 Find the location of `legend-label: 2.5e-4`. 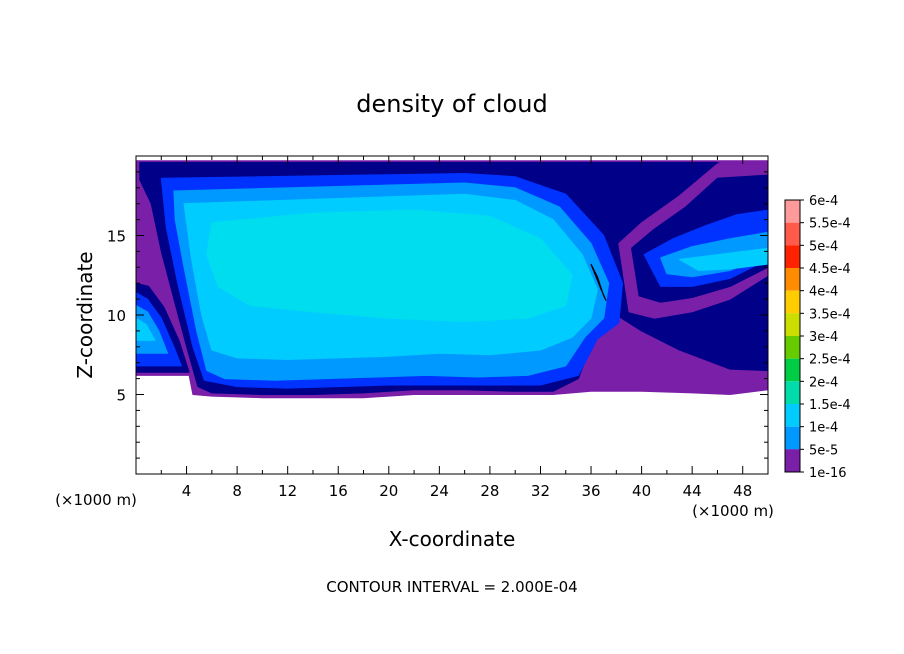

legend-label: 2.5e-4 is located at coordinates (830, 360).